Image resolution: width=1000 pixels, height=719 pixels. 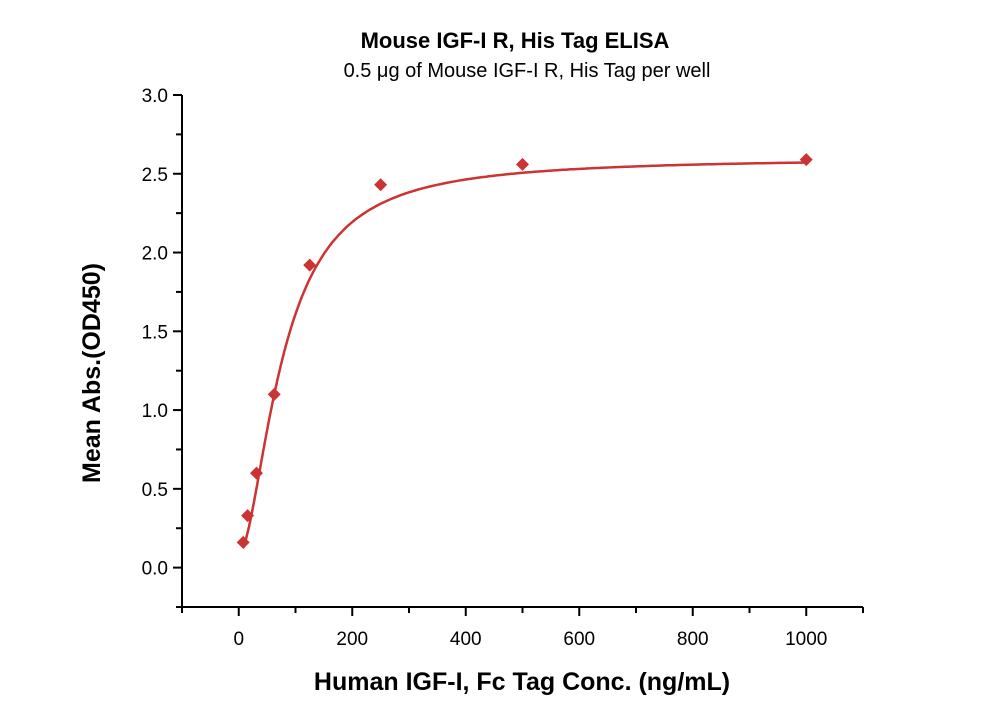 What do you see at coordinates (806, 639) in the screenshot?
I see `x-tick-label: 1000` at bounding box center [806, 639].